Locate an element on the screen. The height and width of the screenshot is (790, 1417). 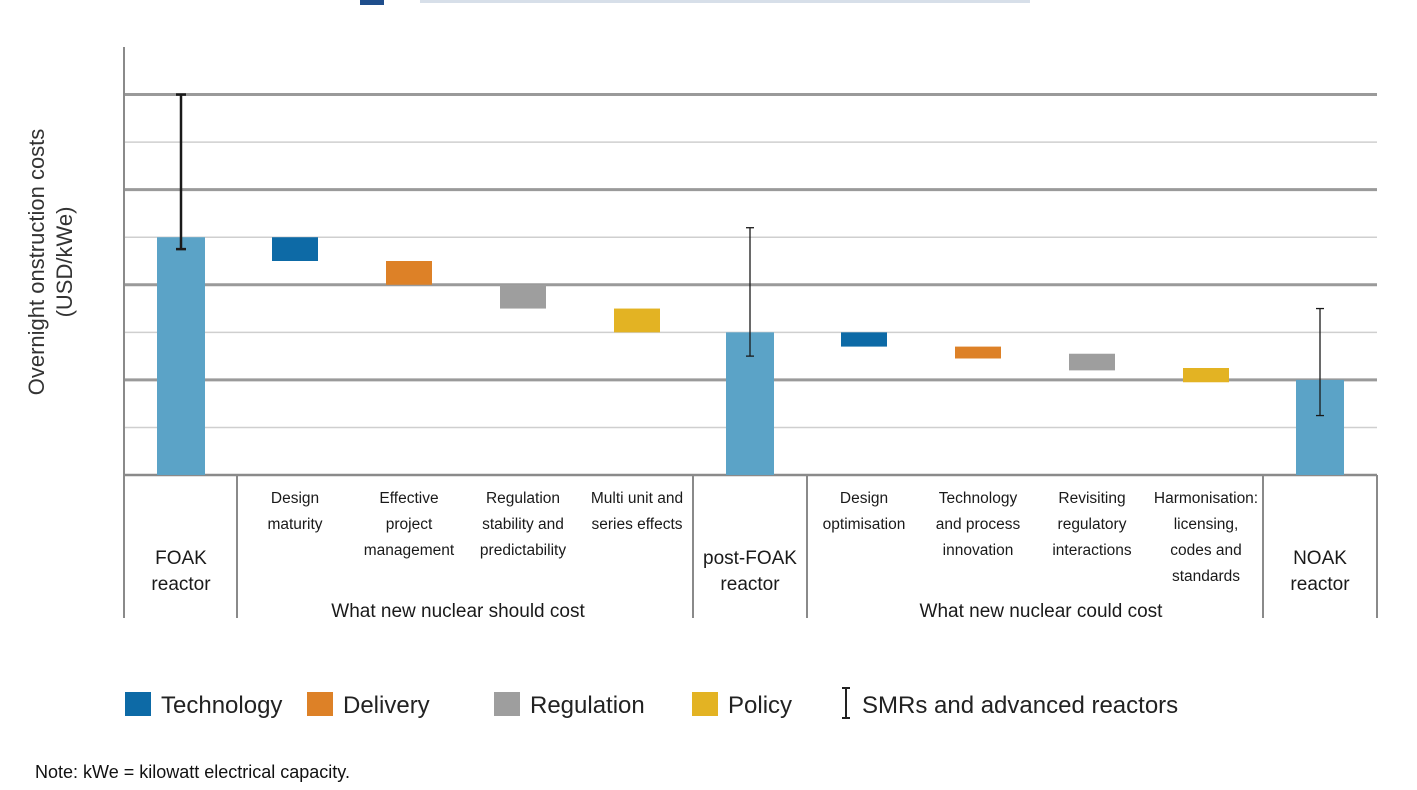
bar-foak is located at coordinates (181, 356).